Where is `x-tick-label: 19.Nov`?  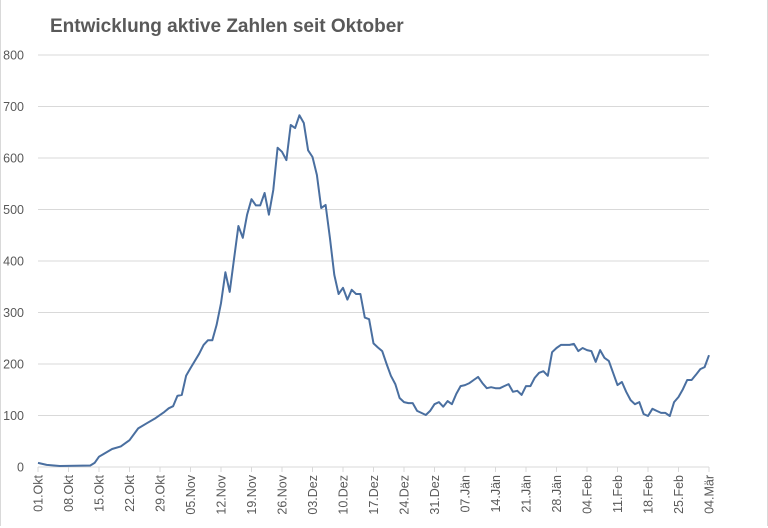
x-tick-label: 19.Nov is located at coordinates (252, 494).